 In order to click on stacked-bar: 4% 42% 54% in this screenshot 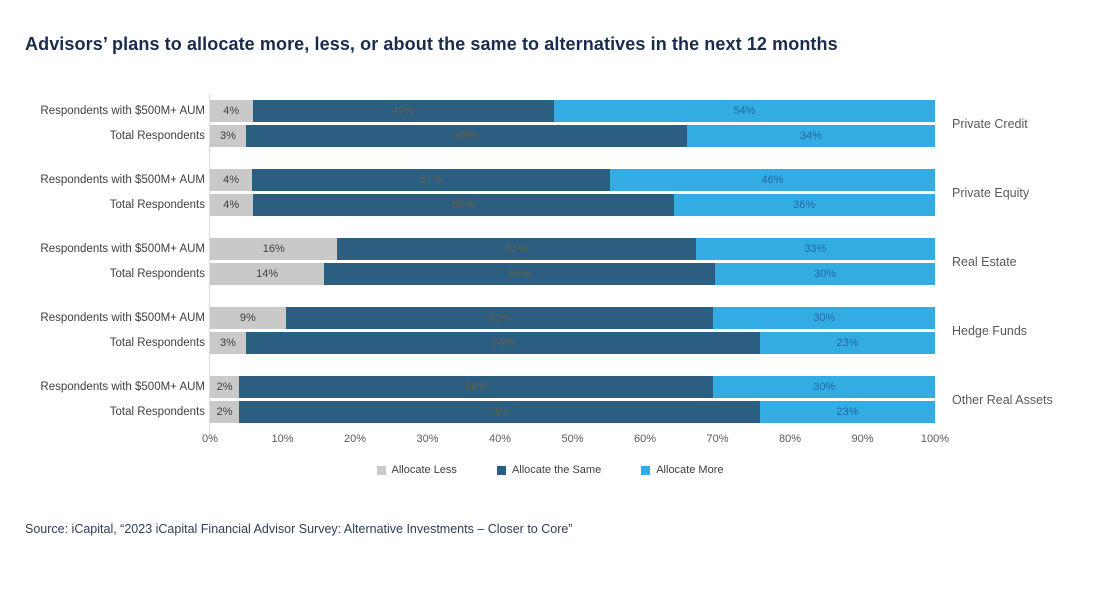, I will do `click(572, 111)`.